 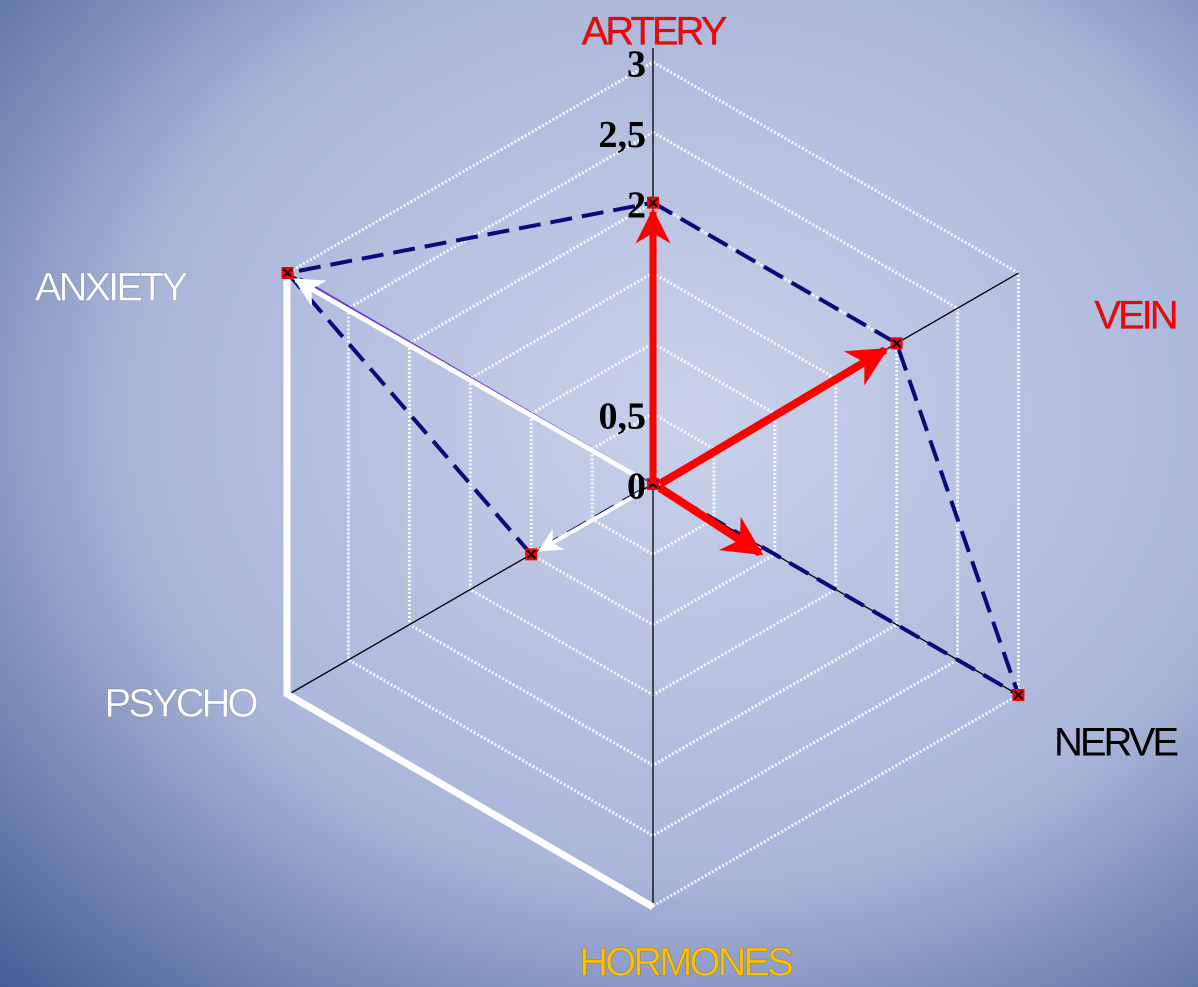 I want to click on category-label: ARTERY, so click(x=654, y=32).